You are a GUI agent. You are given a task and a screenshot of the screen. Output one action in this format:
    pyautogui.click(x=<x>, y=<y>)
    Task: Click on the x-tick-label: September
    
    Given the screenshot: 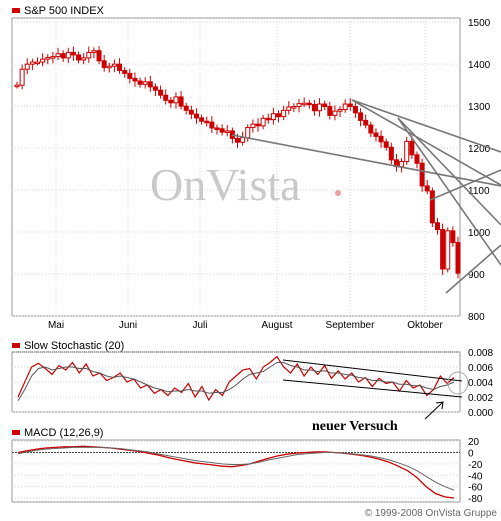 What is the action you would take?
    pyautogui.click(x=351, y=325)
    